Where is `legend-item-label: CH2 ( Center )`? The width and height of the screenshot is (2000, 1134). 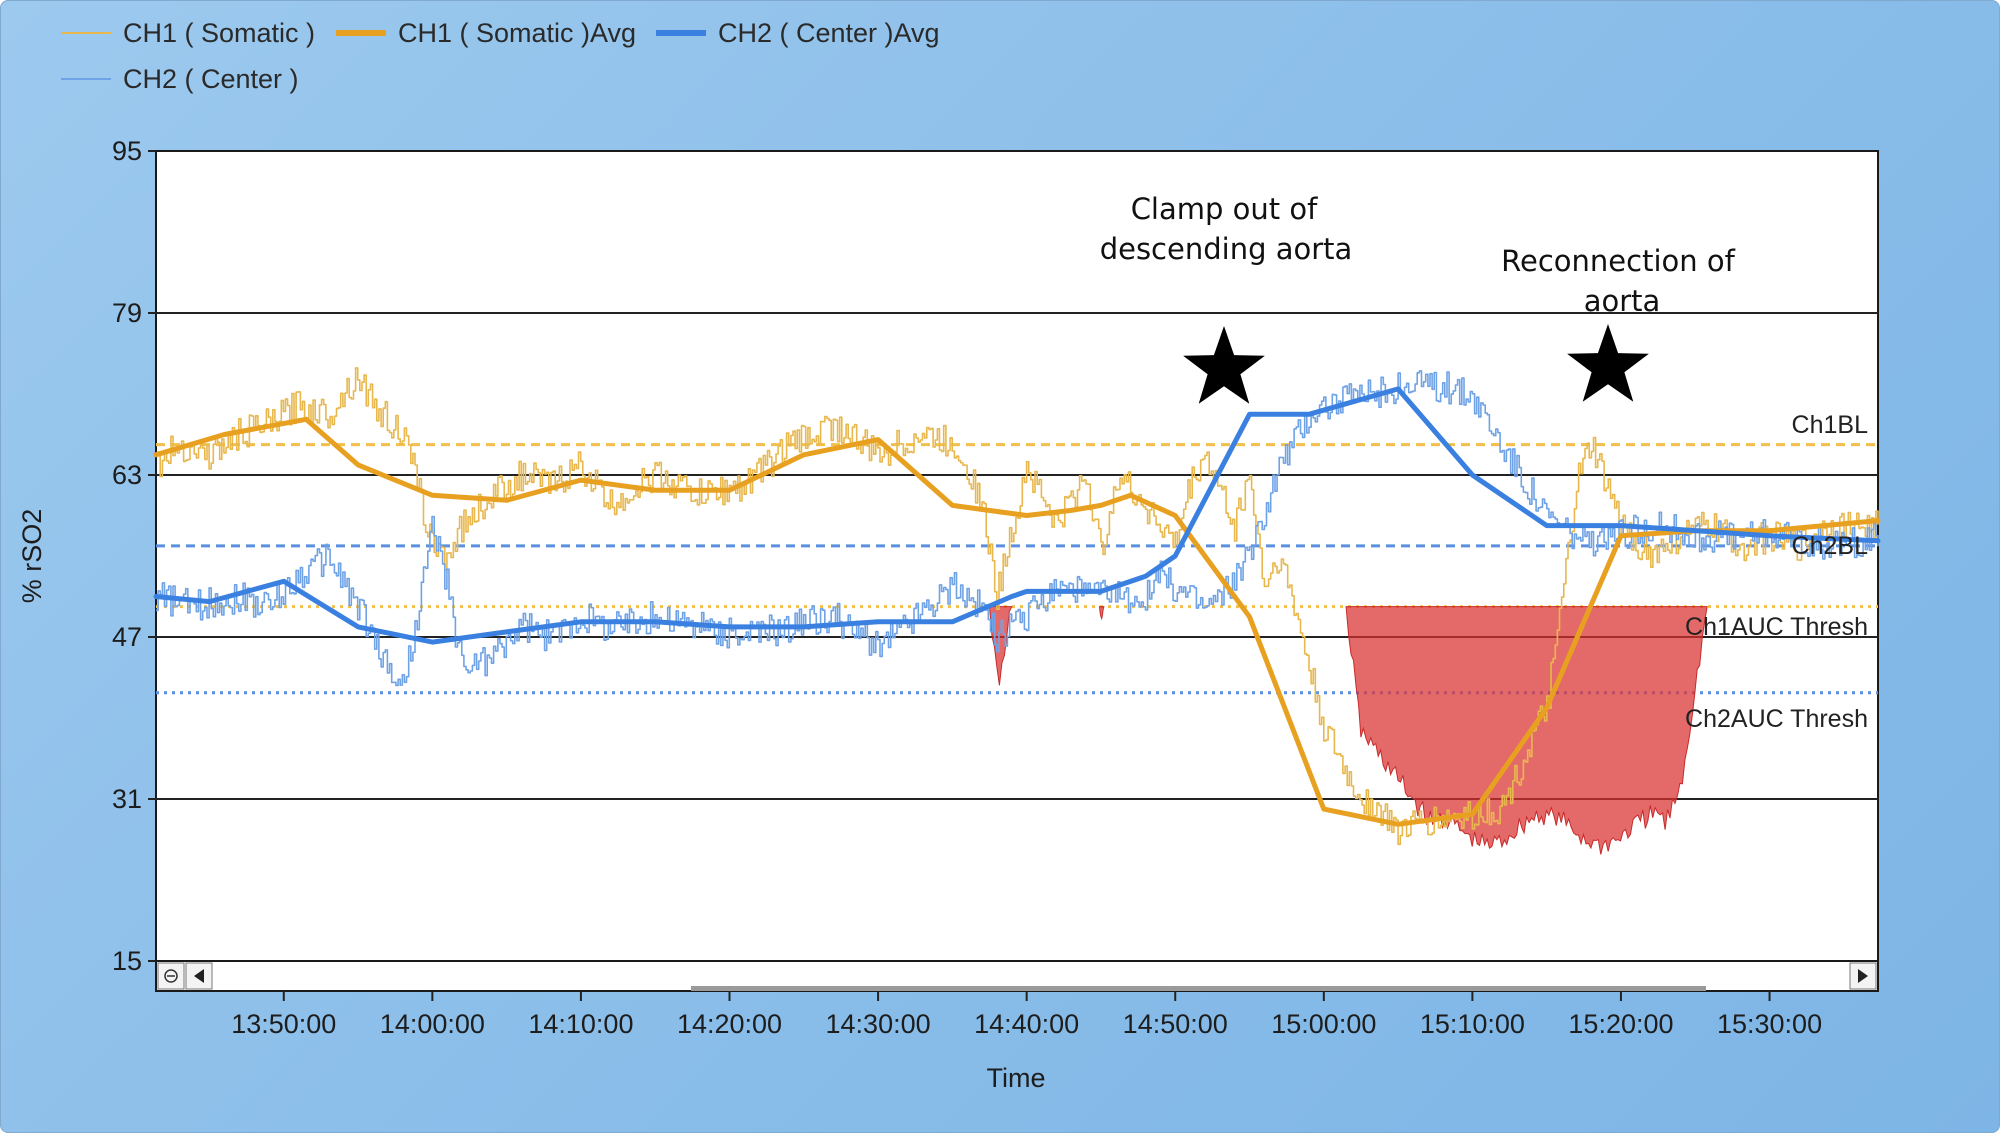 legend-item-label: CH2 ( Center ) is located at coordinates (211, 79).